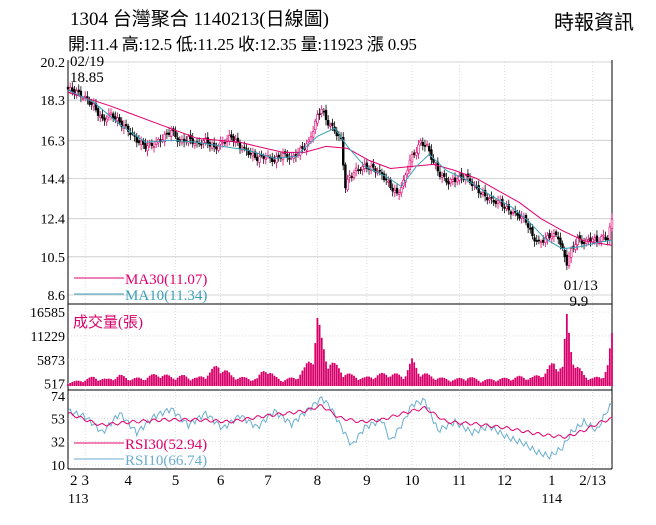  What do you see at coordinates (48, 337) in the screenshot?
I see `volume-tick-label: 11229` at bounding box center [48, 337].